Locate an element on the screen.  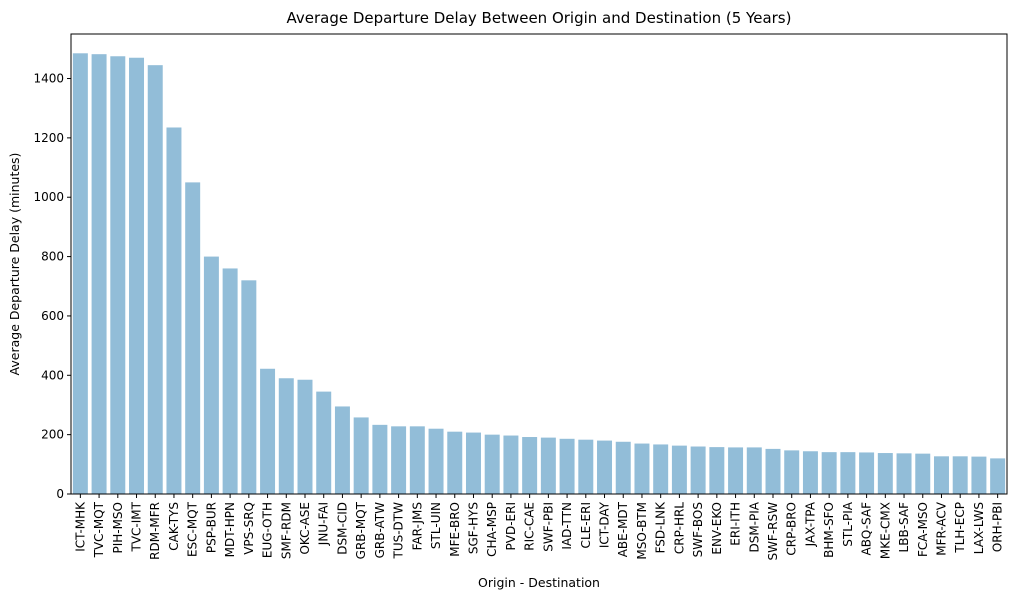
bar-stl-pia is located at coordinates (848, 473).